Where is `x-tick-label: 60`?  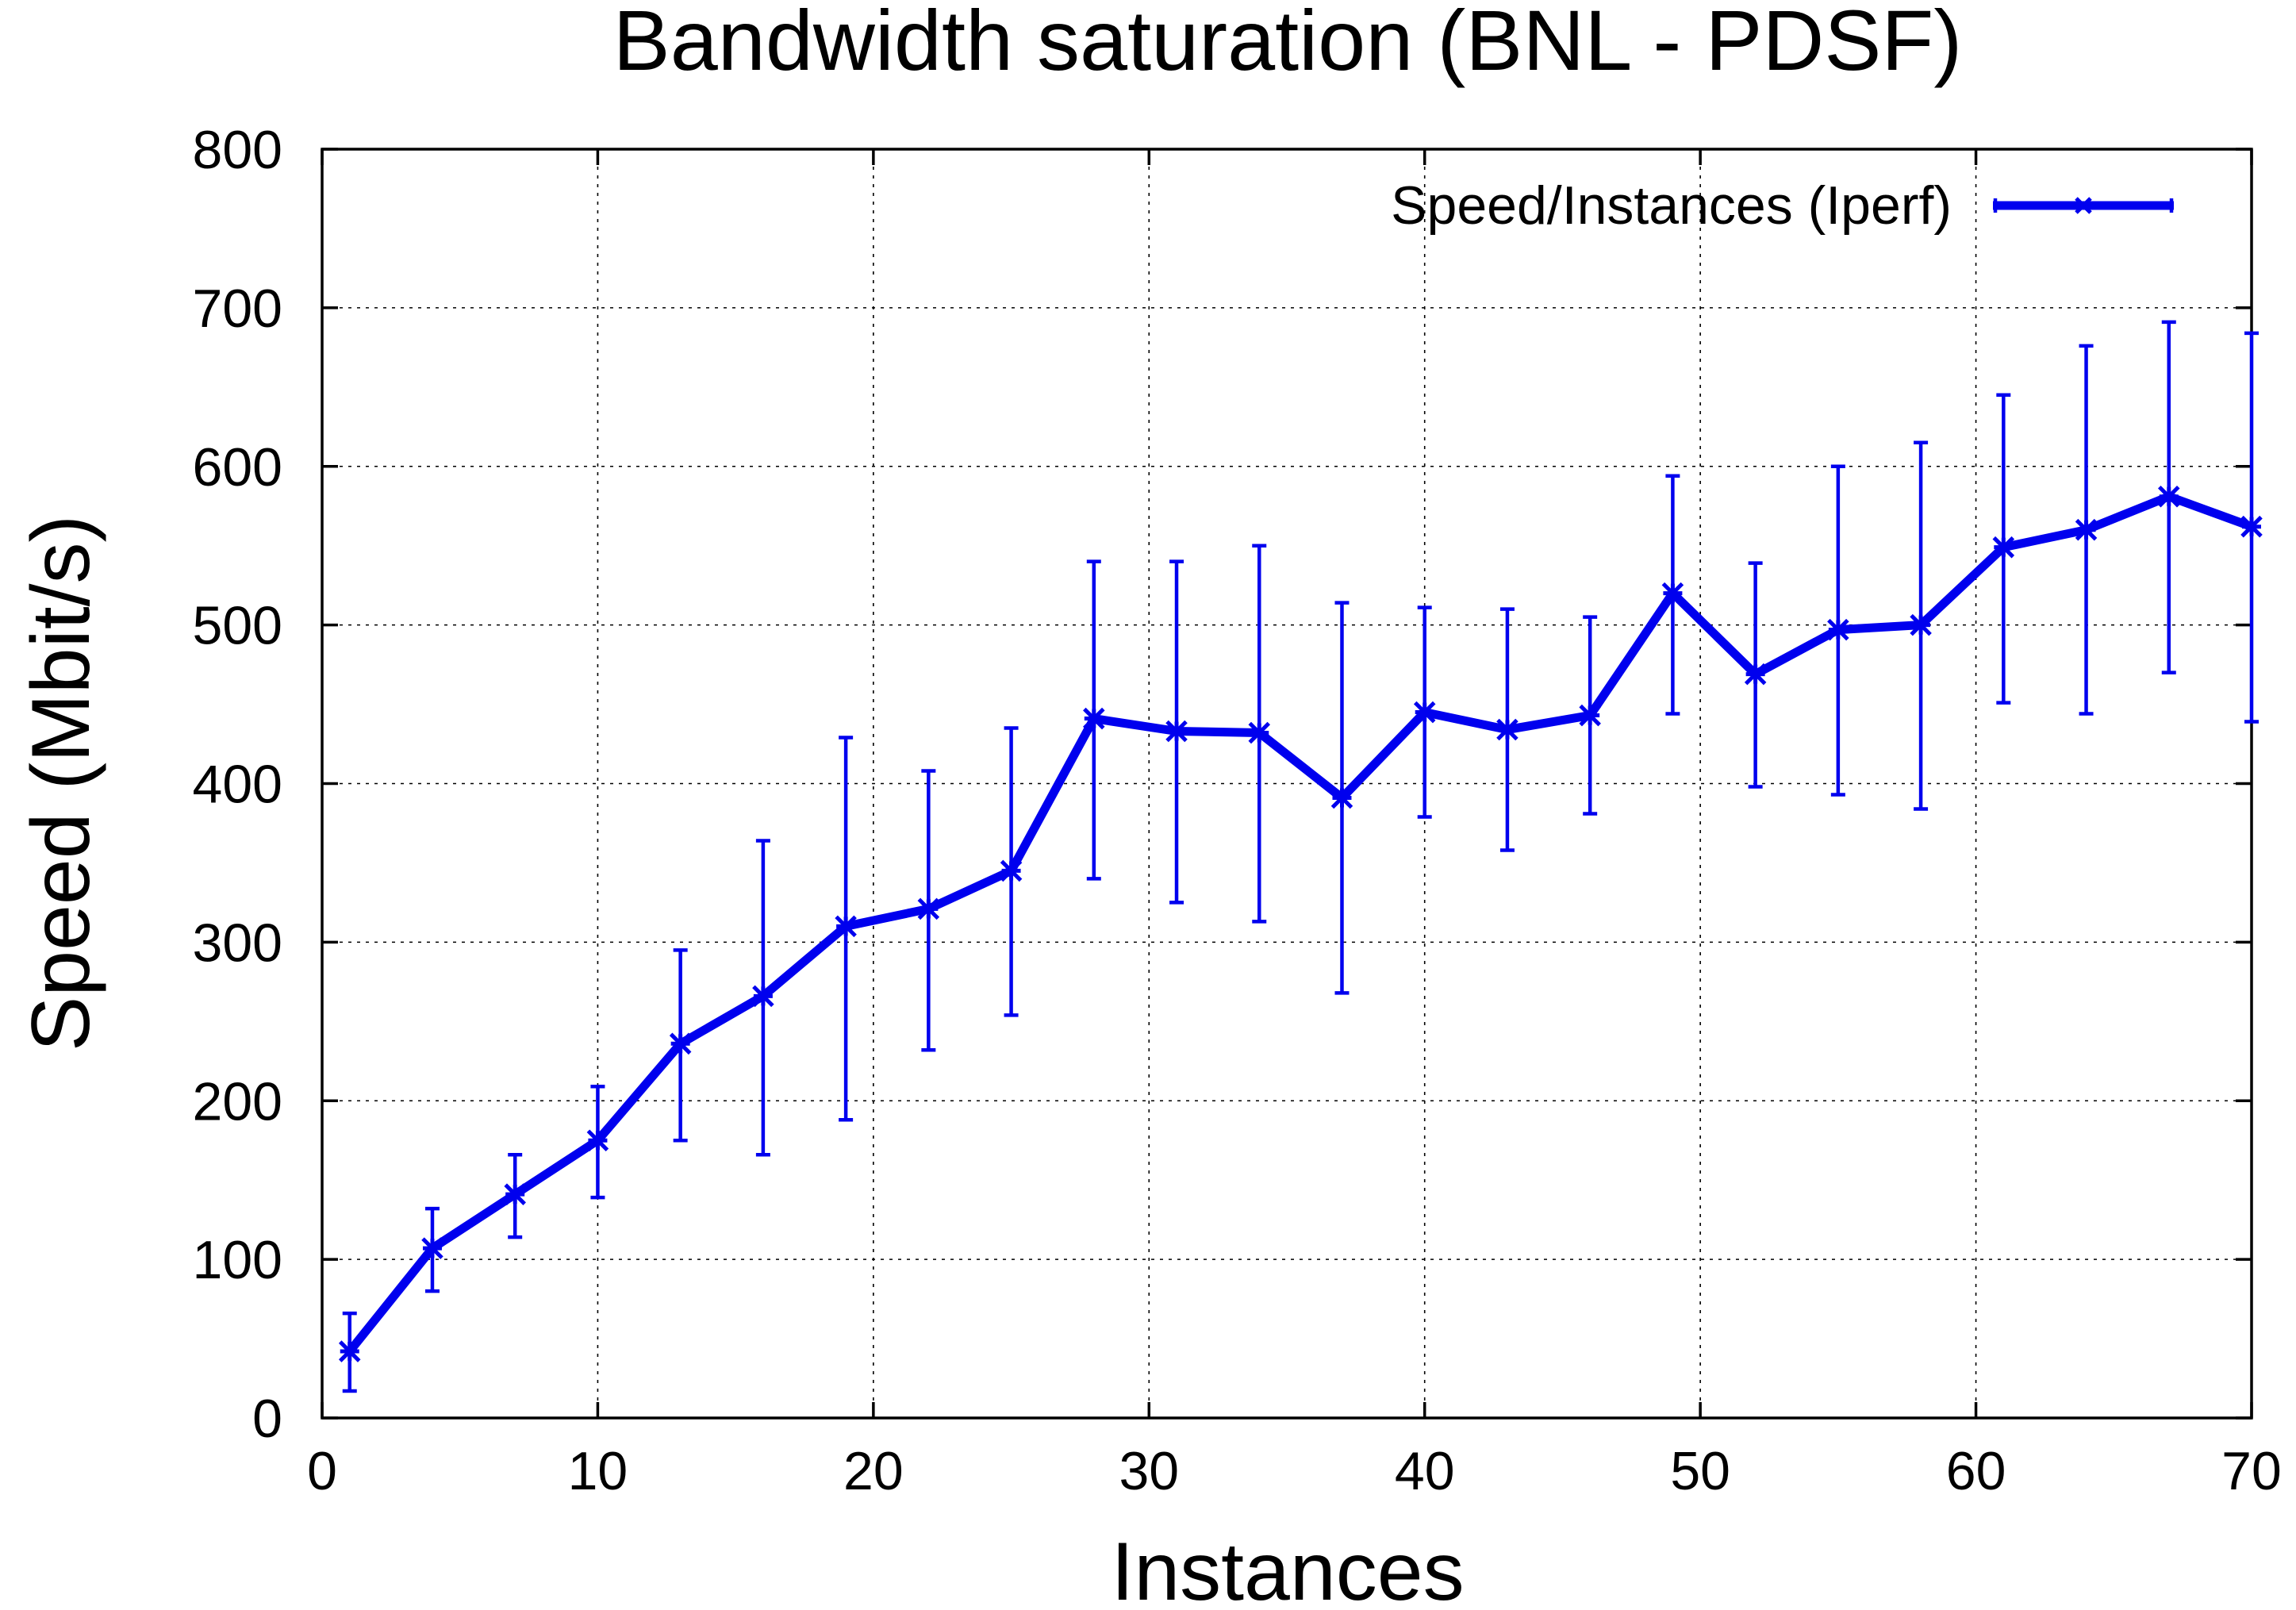
x-tick-label: 60 is located at coordinates (1976, 1471).